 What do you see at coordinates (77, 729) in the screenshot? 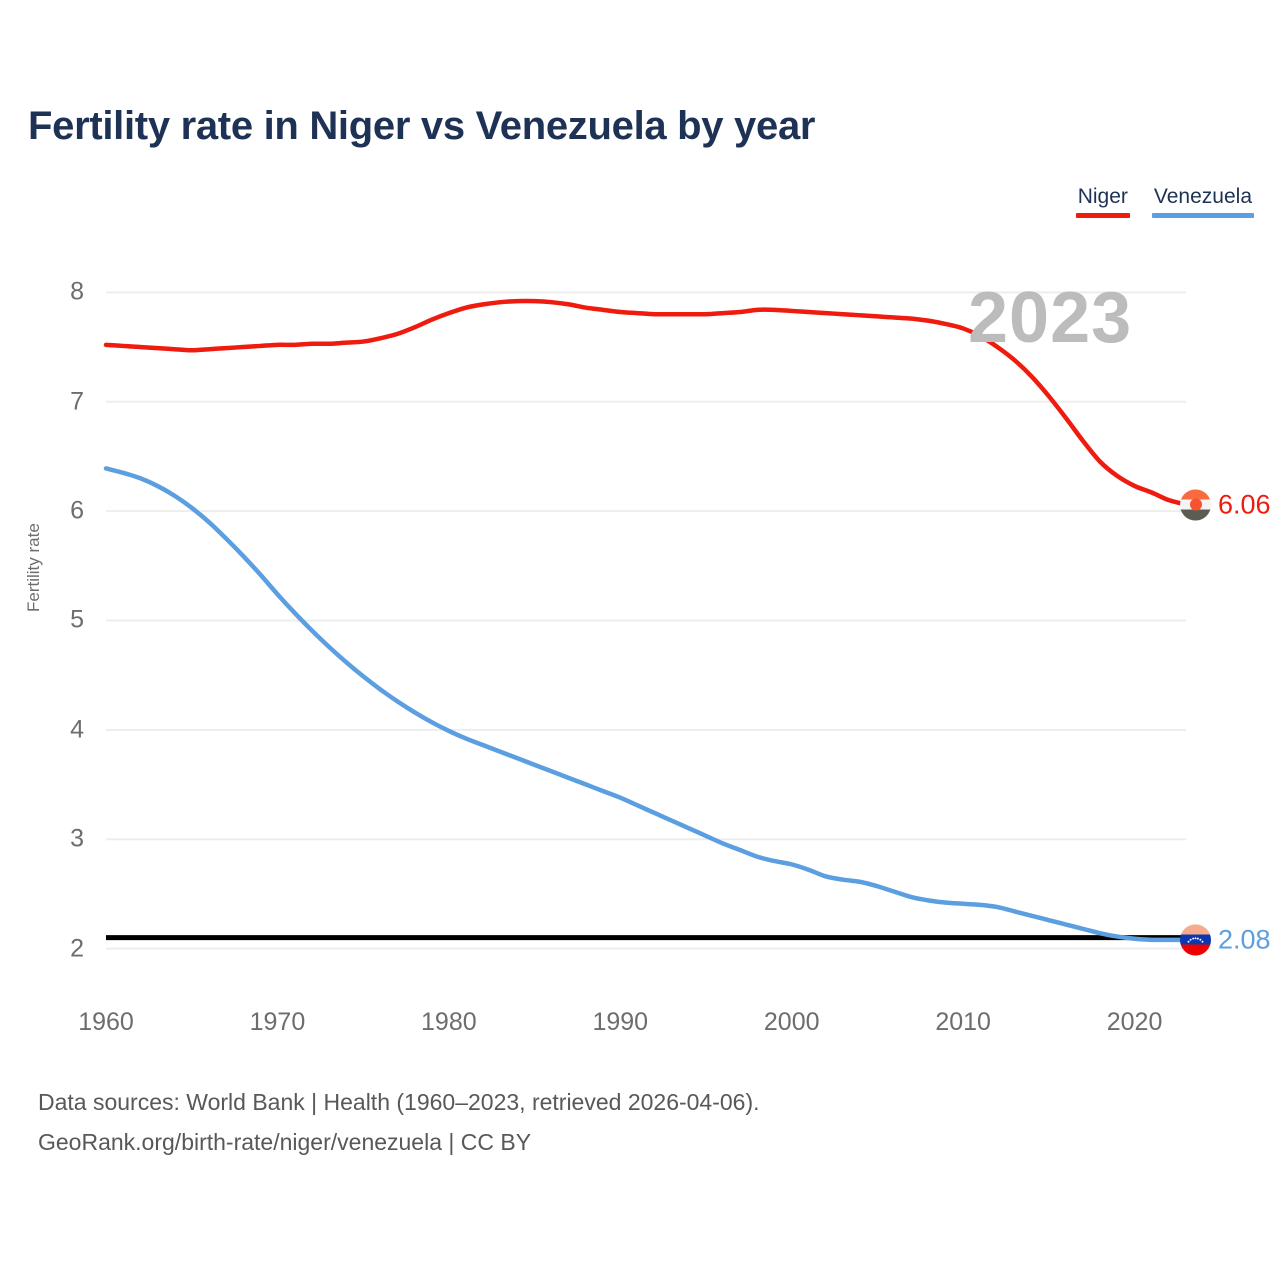
I see `y-tick-4: 4` at bounding box center [77, 729].